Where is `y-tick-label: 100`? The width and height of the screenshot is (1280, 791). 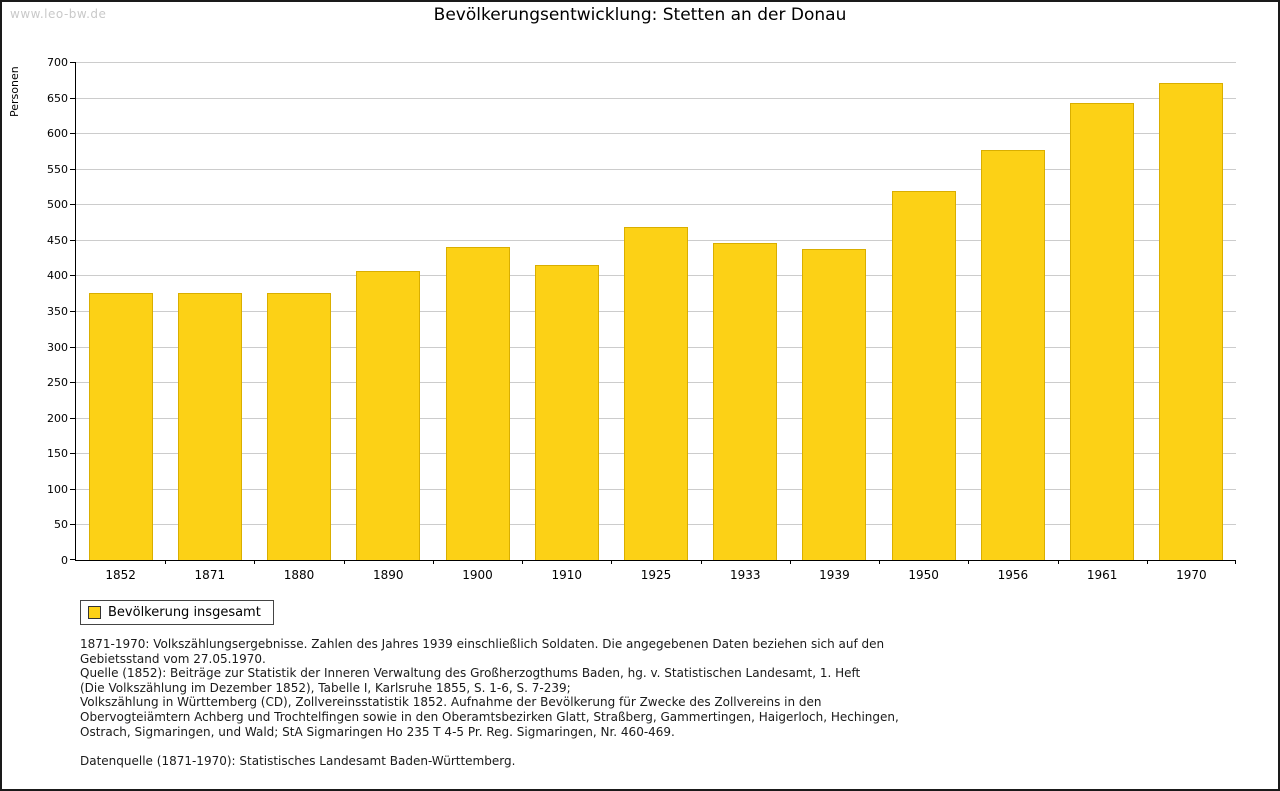 y-tick-label: 100 is located at coordinates (57, 489).